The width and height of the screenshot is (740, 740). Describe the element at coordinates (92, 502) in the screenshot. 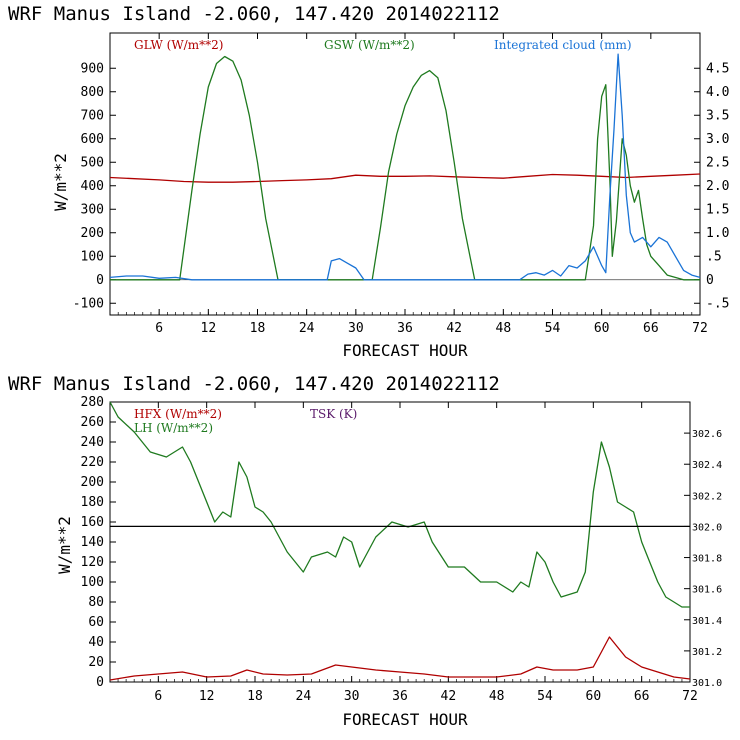

I see `chart-bottom-ytick-label: 180` at that location.